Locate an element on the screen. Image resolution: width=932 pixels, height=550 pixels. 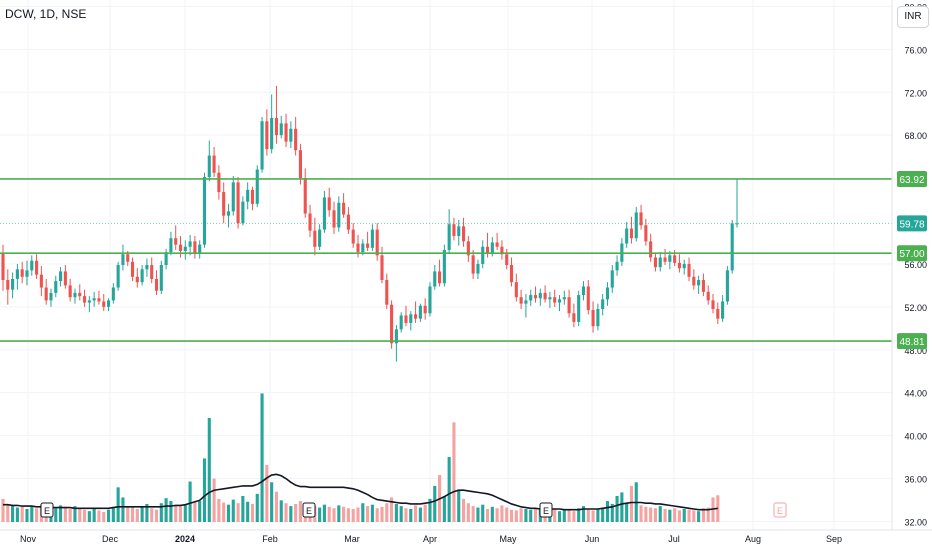
symbol-title: DCW, 1D, NSE is located at coordinates (46, 14).